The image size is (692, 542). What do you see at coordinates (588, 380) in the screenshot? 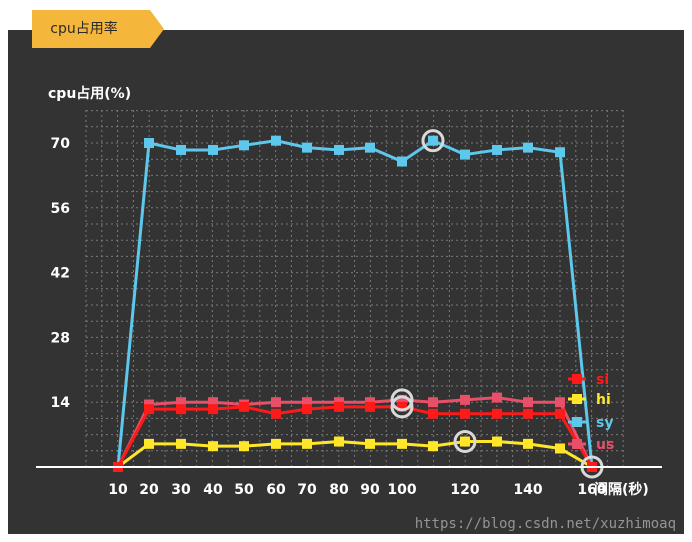
I see `legend-item-si: si` at bounding box center [588, 380].